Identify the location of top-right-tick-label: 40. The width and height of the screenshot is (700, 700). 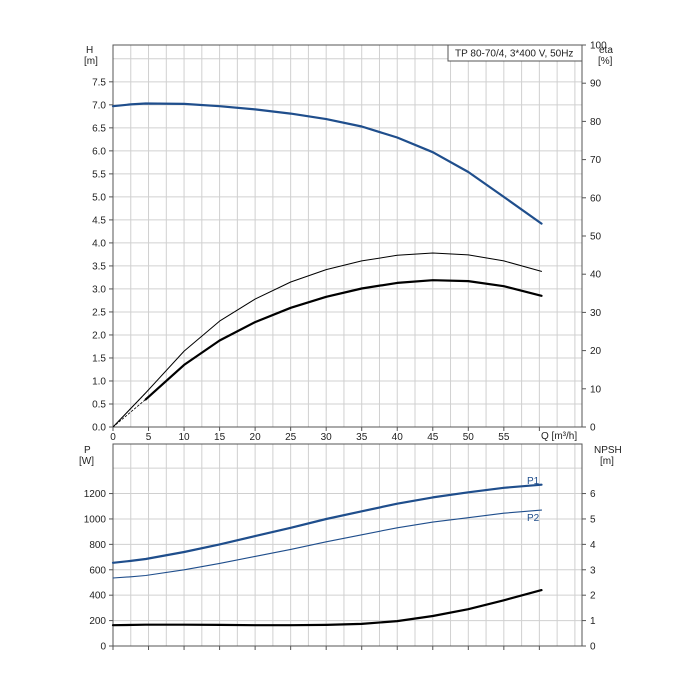
(596, 275).